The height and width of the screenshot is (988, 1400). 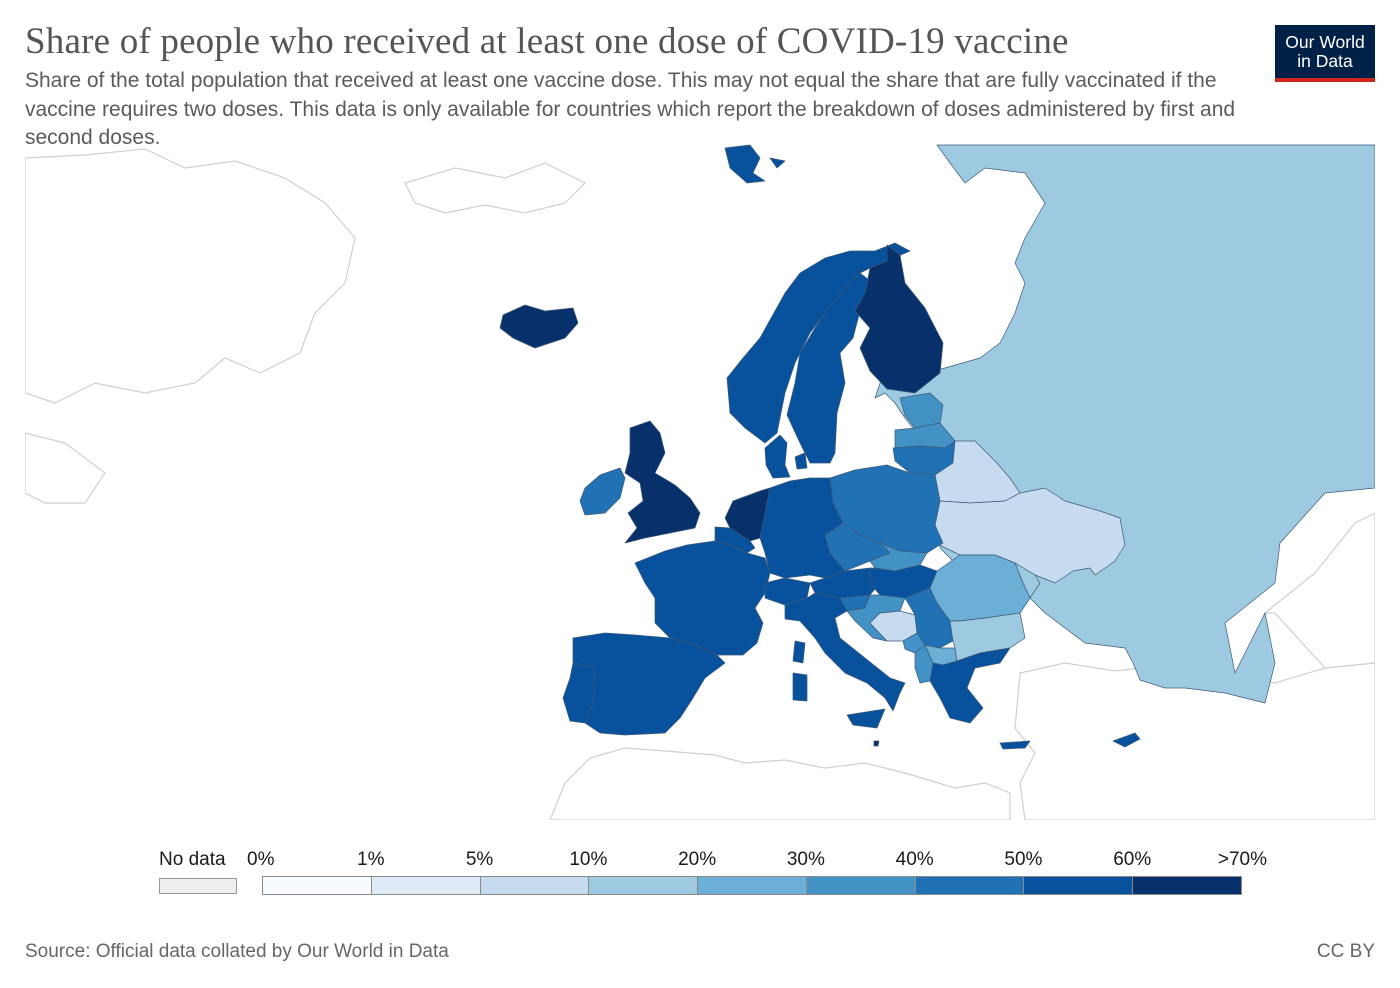 What do you see at coordinates (479, 859) in the screenshot?
I see `legend-tick-label: 5%` at bounding box center [479, 859].